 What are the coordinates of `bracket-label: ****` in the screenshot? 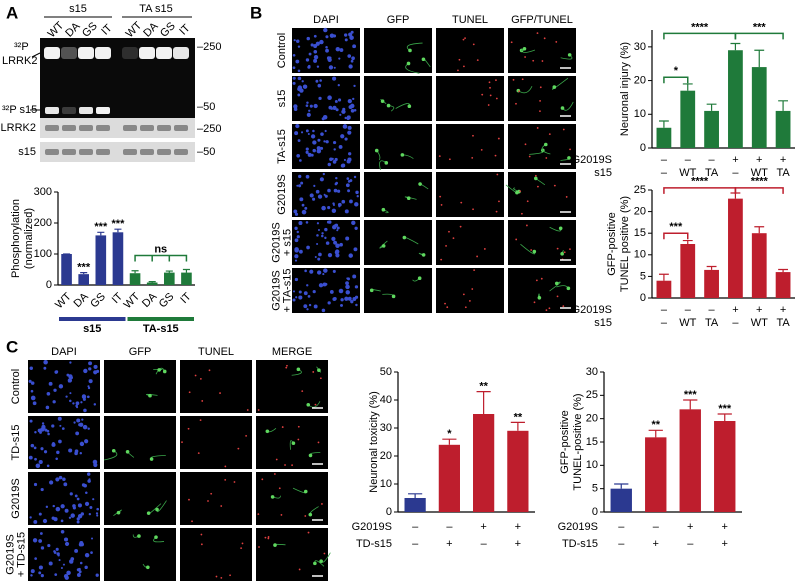 It's located at (760, 182).